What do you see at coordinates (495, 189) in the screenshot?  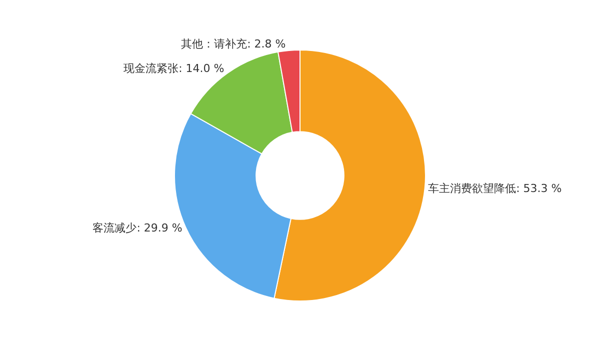 I see `slice-label: 车主消费欲望降低: 53.3 %` at bounding box center [495, 189].